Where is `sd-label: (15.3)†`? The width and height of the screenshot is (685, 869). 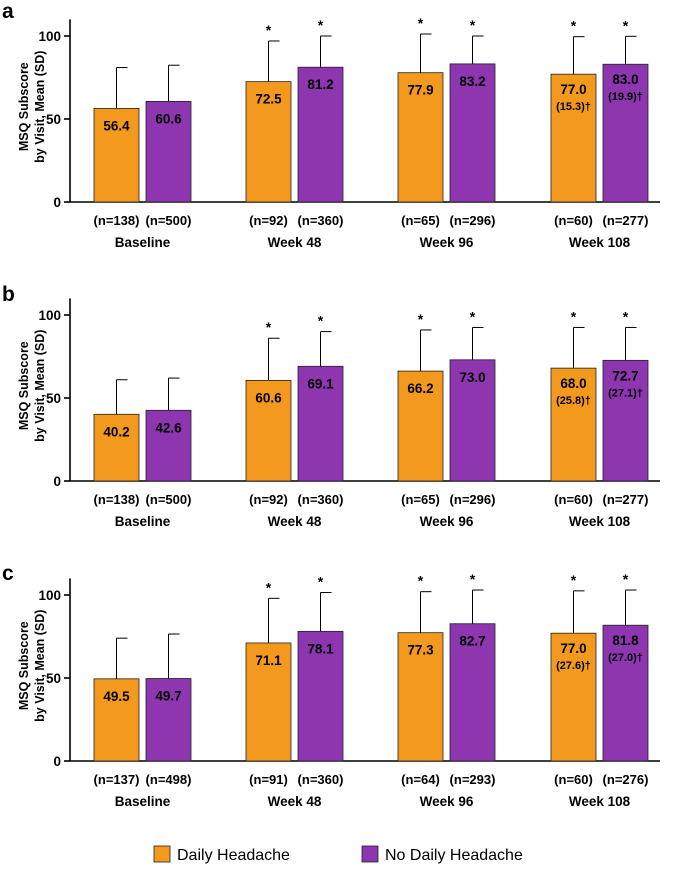 sd-label: (15.3)† is located at coordinates (573, 107).